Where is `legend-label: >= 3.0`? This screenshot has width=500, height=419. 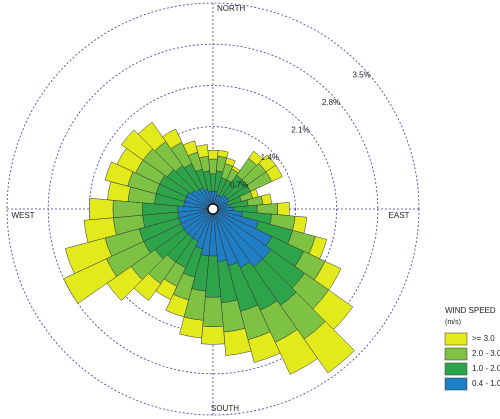 legend-label: >= 3.0 is located at coordinates (483, 338).